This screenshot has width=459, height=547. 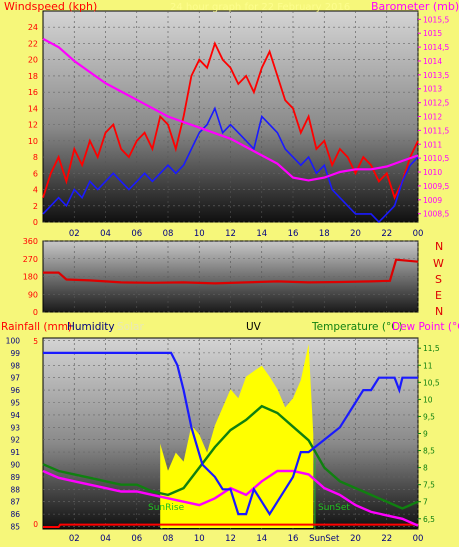 What do you see at coordinates (15, 427) in the screenshot?
I see `humidity-y-tick-label: 93` at bounding box center [15, 427].